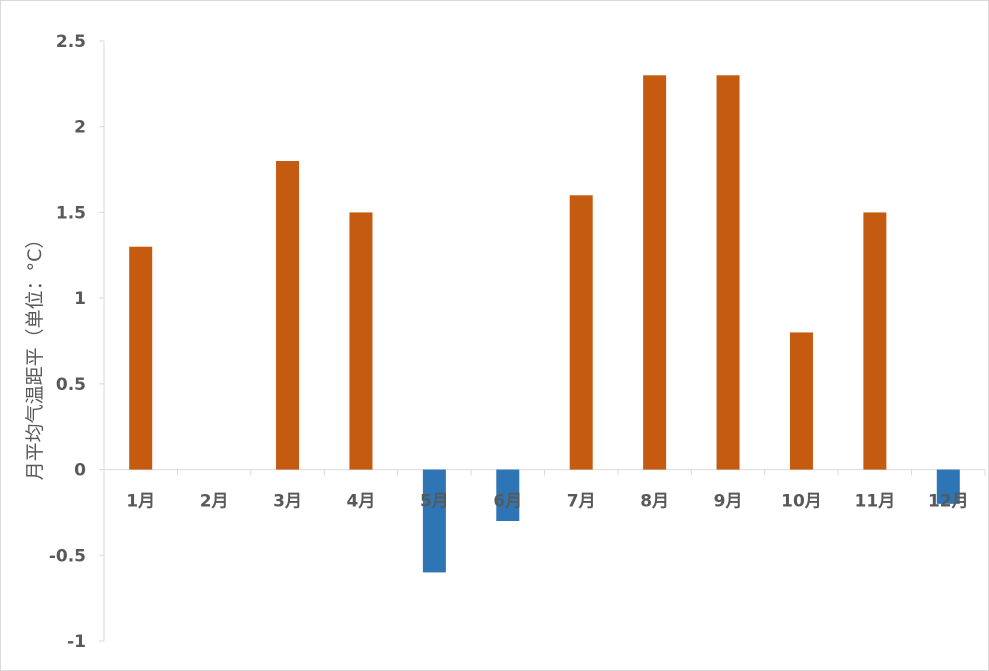 This screenshot has width=989, height=671. Describe the element at coordinates (654, 502) in the screenshot. I see `category-label: 8月` at that location.